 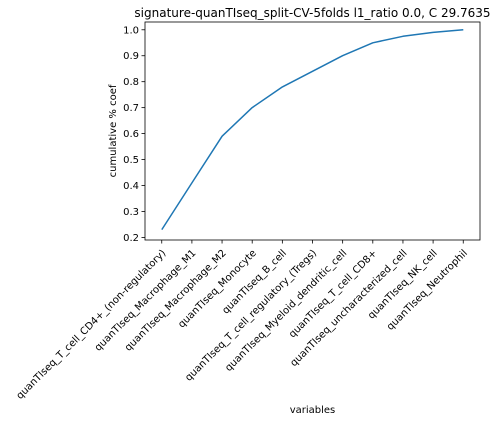 What do you see at coordinates (131, 30) in the screenshot?
I see `y-tick-label: 1.0` at bounding box center [131, 30].